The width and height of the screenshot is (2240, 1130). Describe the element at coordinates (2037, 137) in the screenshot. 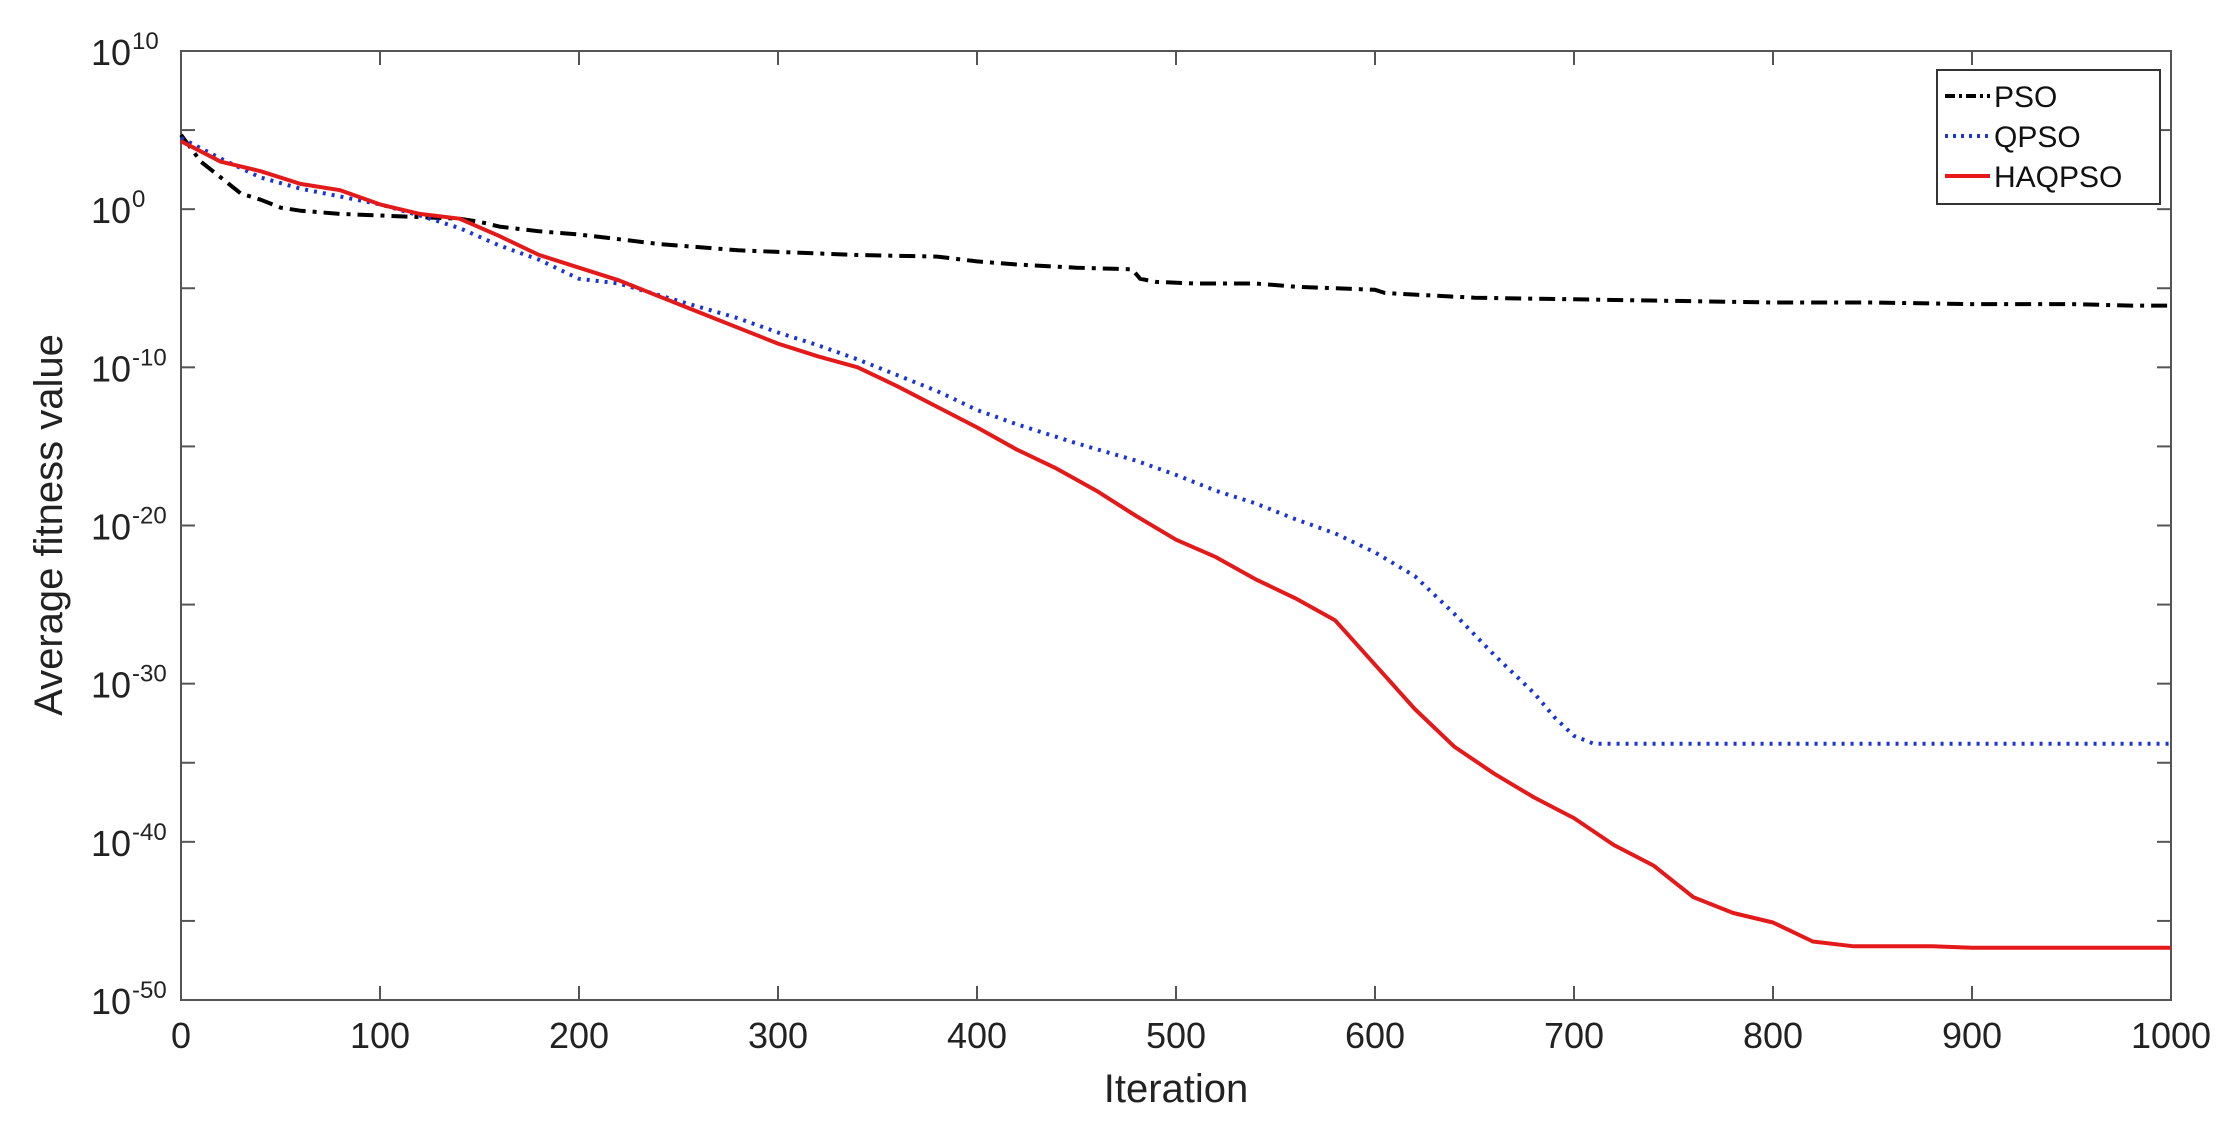

I see `legend-label-qpso: QPSO` at that location.